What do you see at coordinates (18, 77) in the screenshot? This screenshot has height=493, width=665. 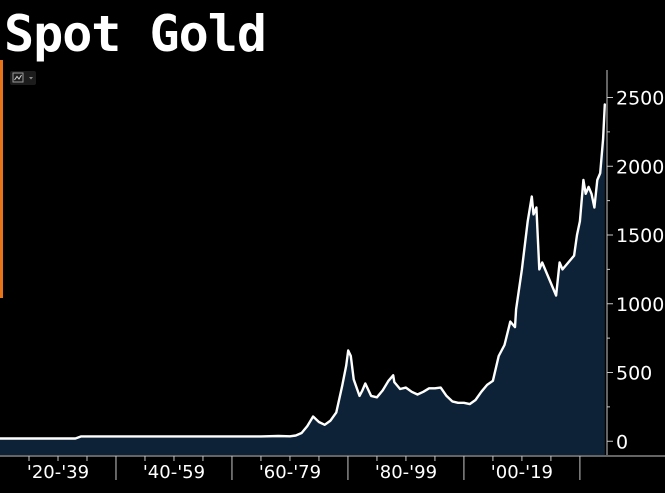 I see `chart-type-icon` at bounding box center [18, 77].